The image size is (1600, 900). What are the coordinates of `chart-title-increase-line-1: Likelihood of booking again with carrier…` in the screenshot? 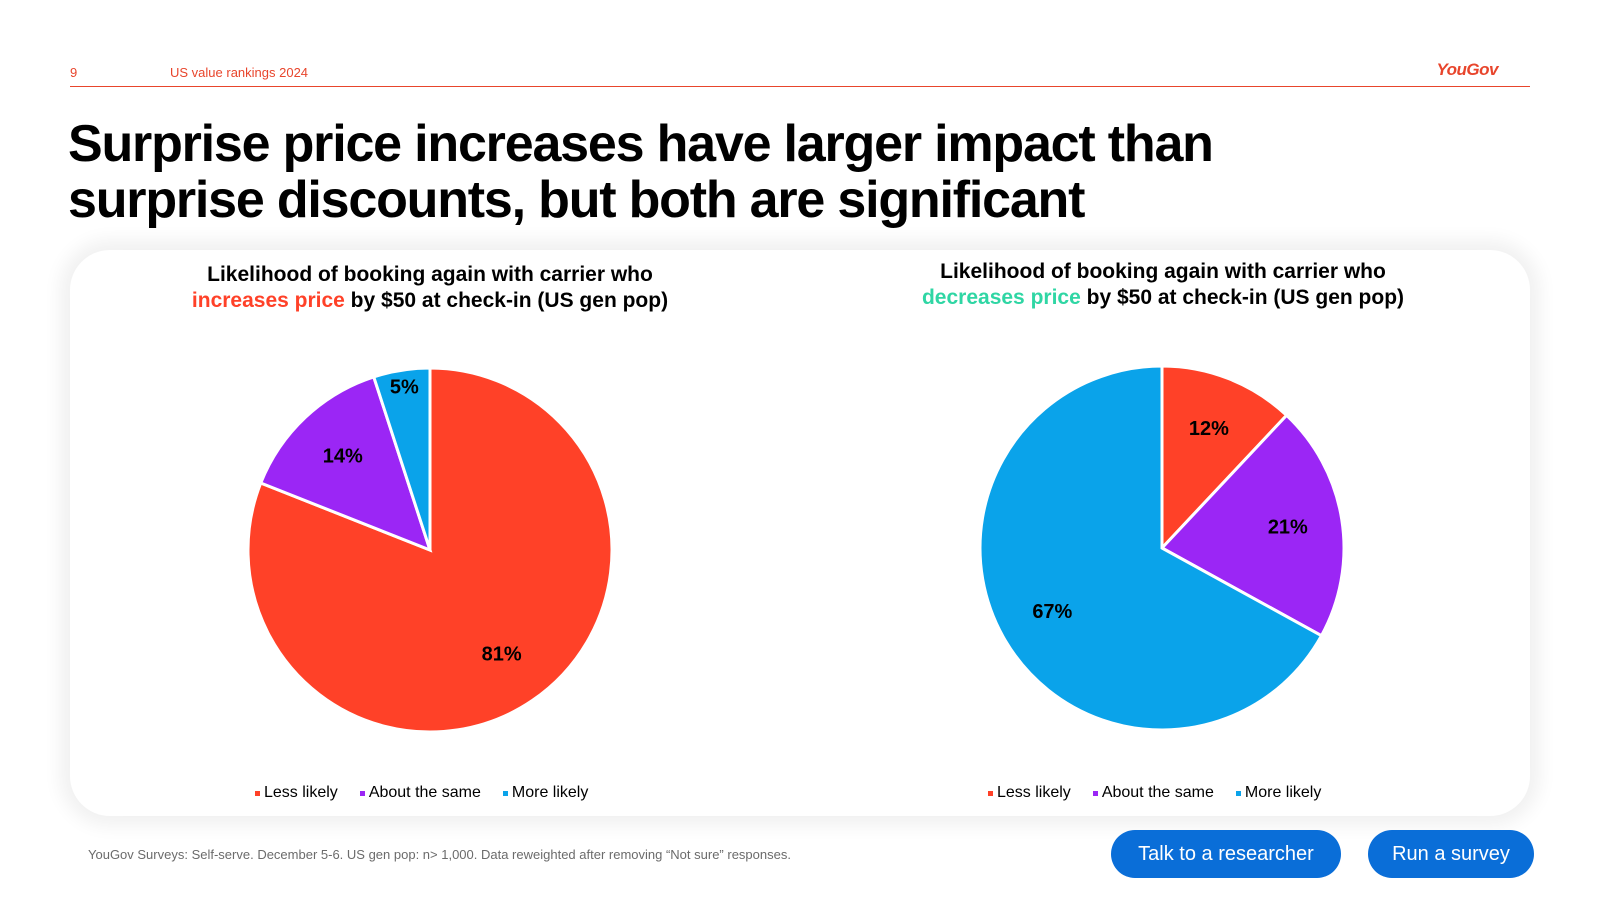 It's located at (430, 274).